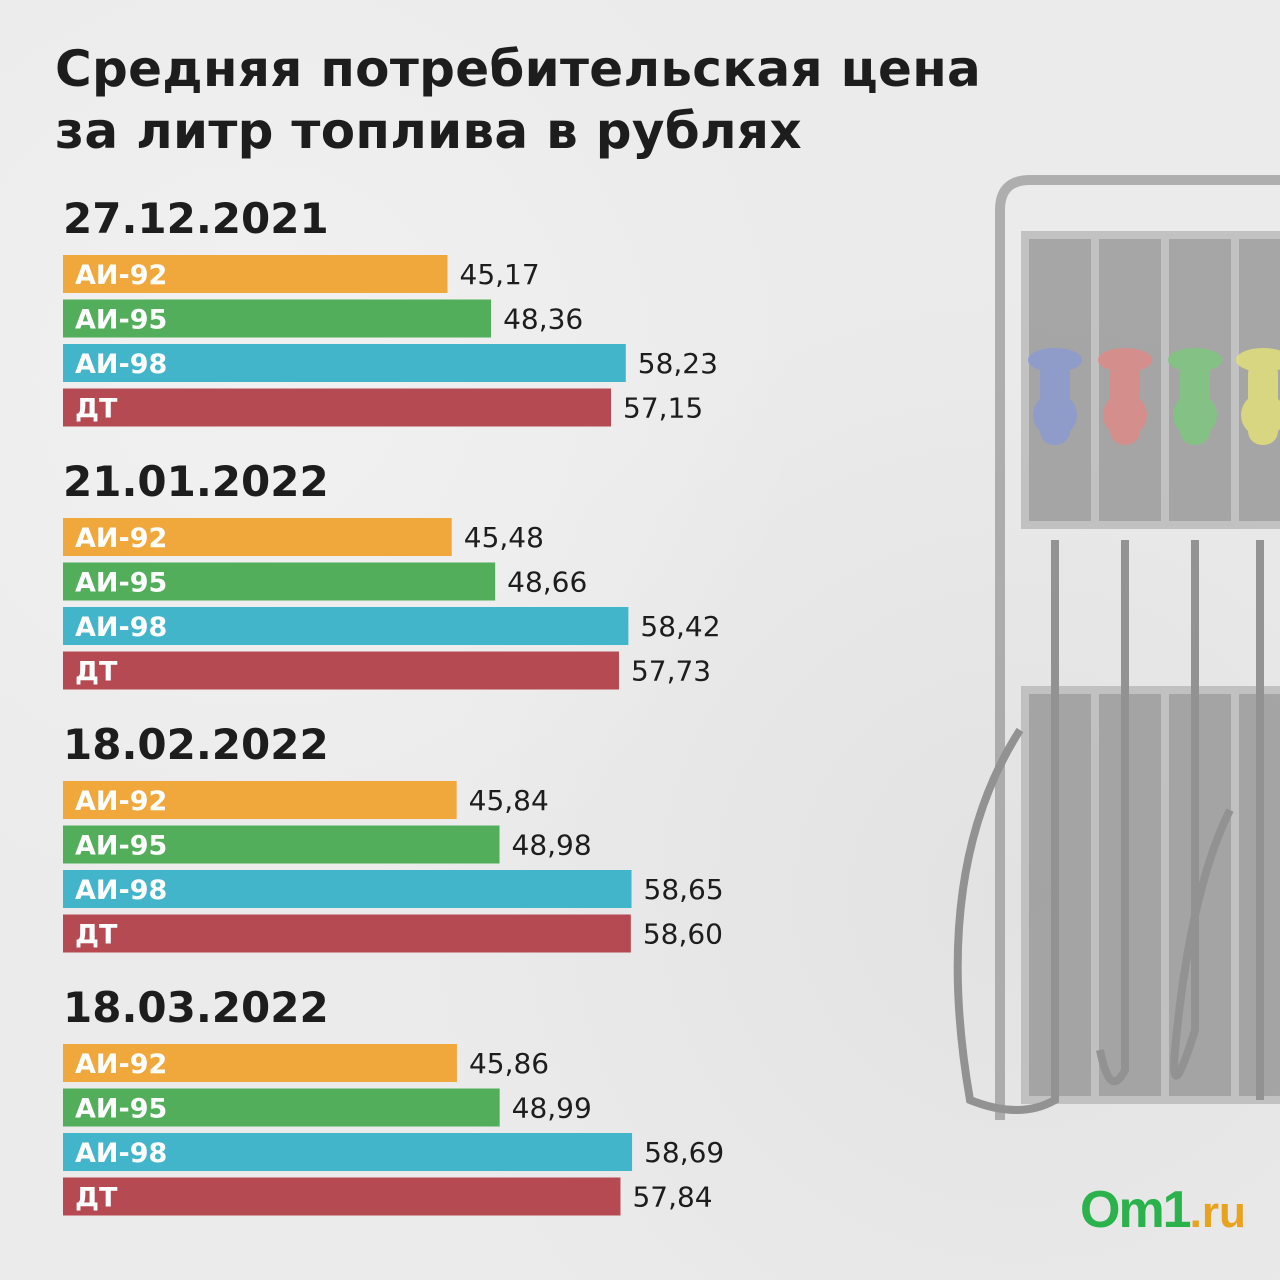 The height and width of the screenshot is (1280, 1280). I want to click on bar-value-label: 45,86, so click(509, 1063).